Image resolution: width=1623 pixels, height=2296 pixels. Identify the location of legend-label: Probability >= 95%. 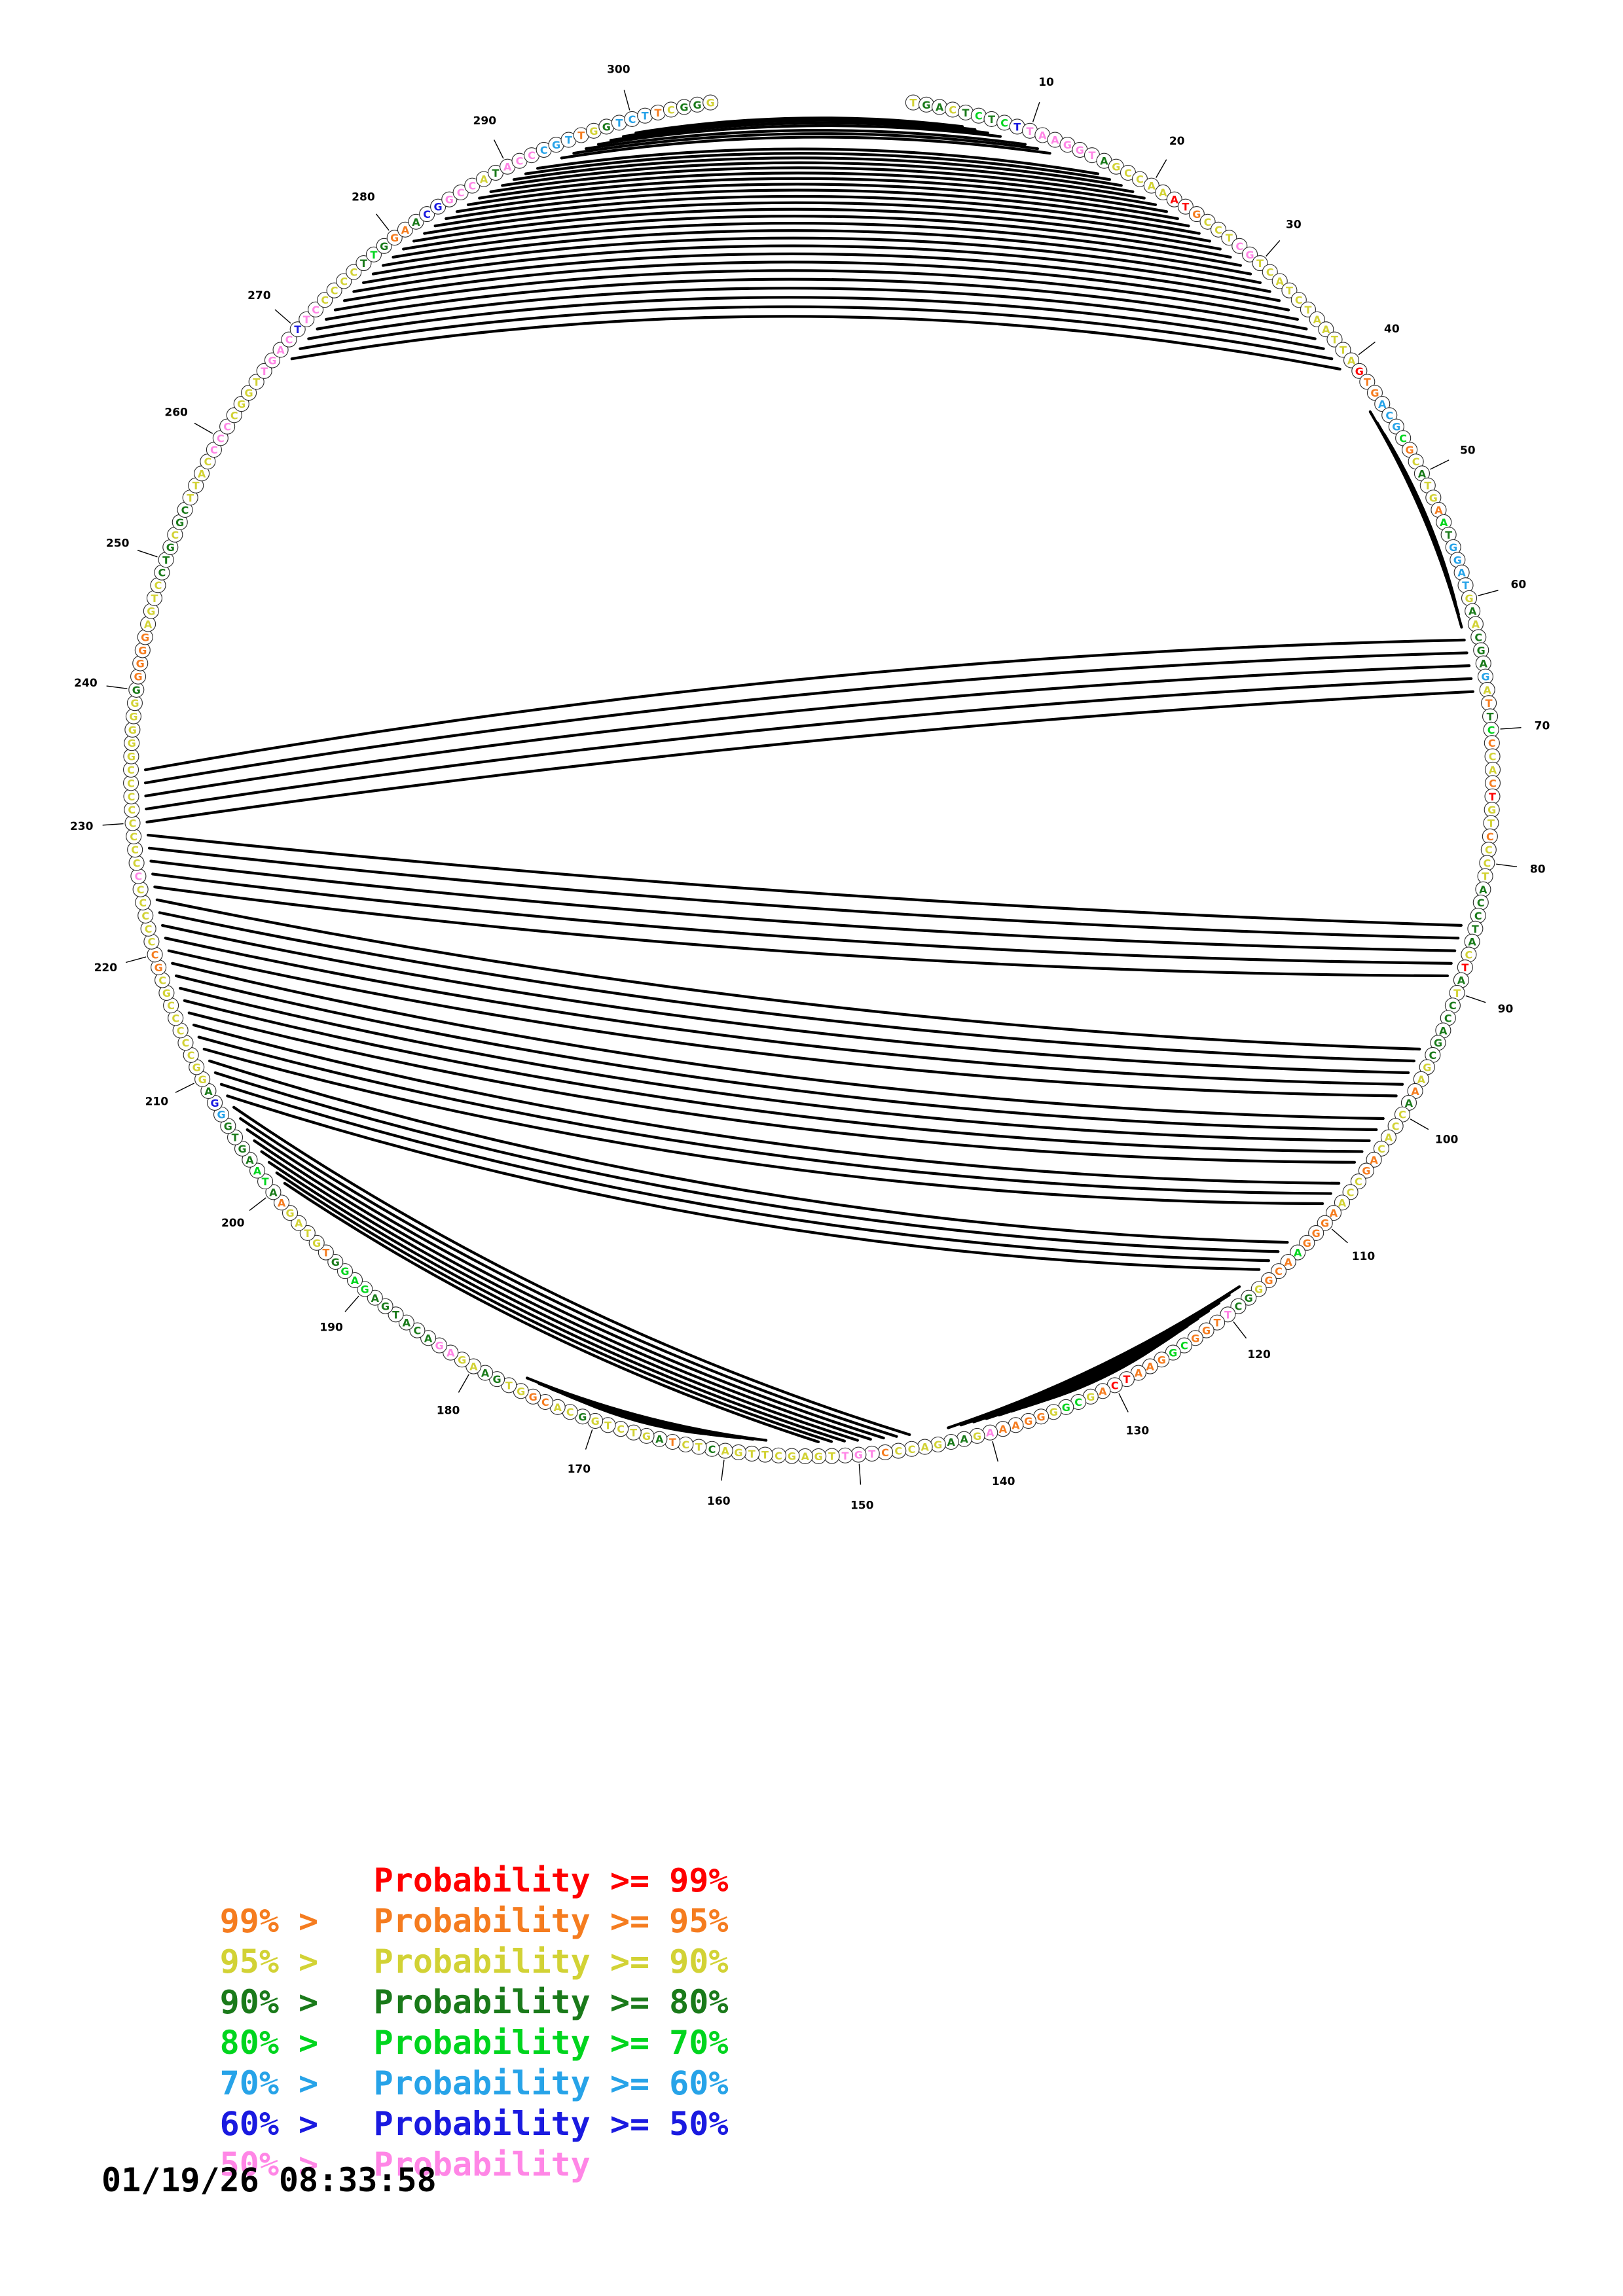
(551, 1921).